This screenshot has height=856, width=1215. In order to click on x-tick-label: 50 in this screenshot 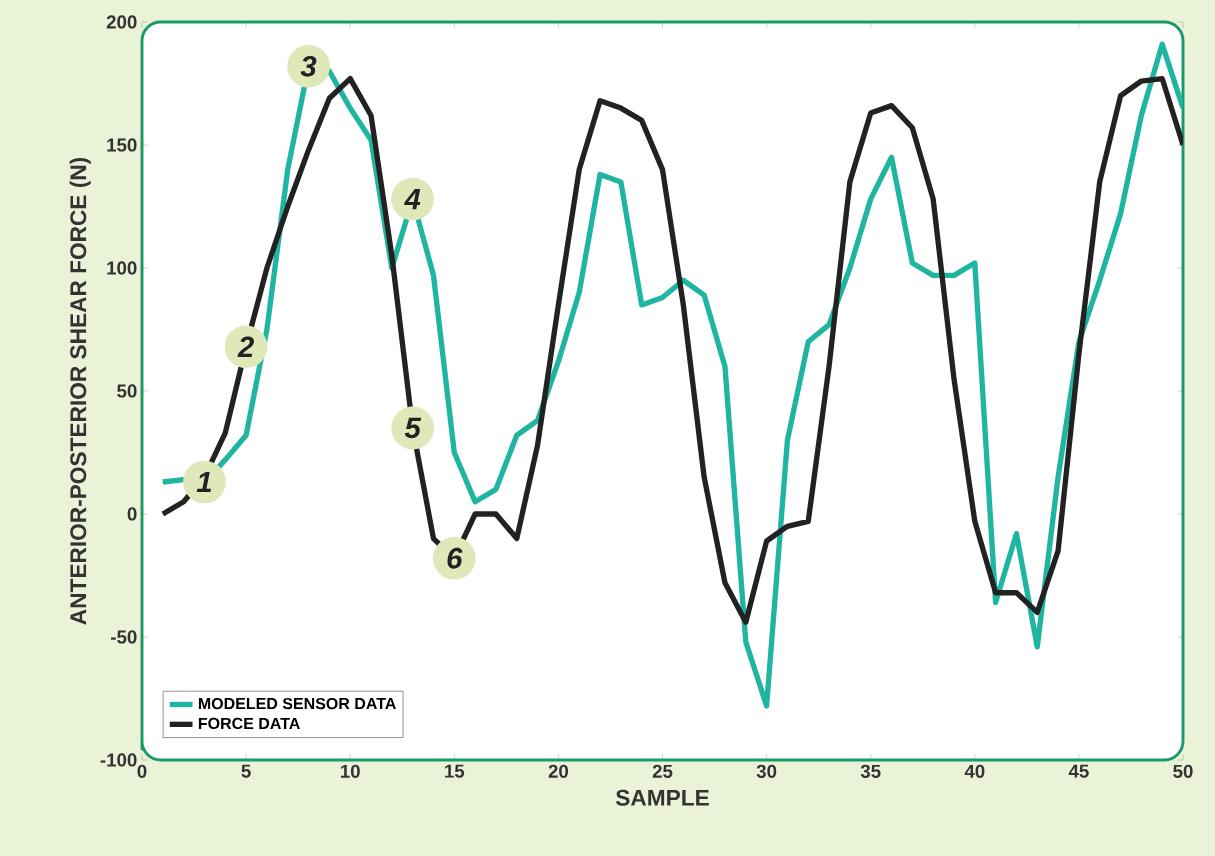, I will do `click(1183, 771)`.